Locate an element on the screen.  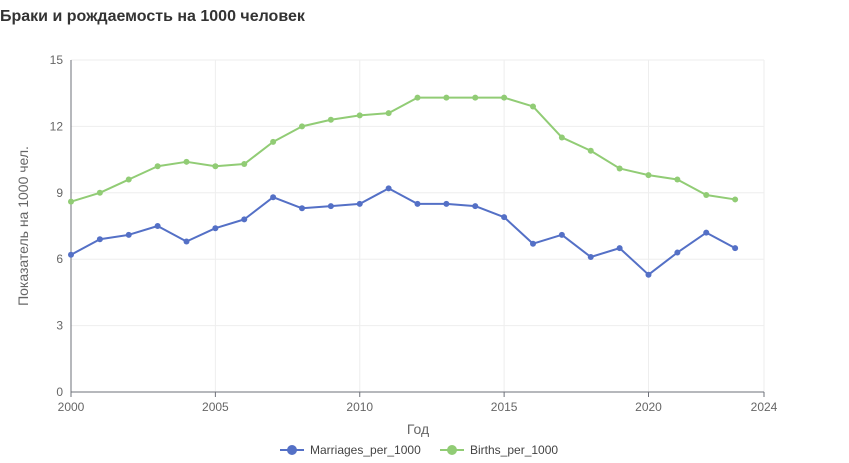
chart-title: Браки и рождаемость на 1000 человек is located at coordinates (152, 16).